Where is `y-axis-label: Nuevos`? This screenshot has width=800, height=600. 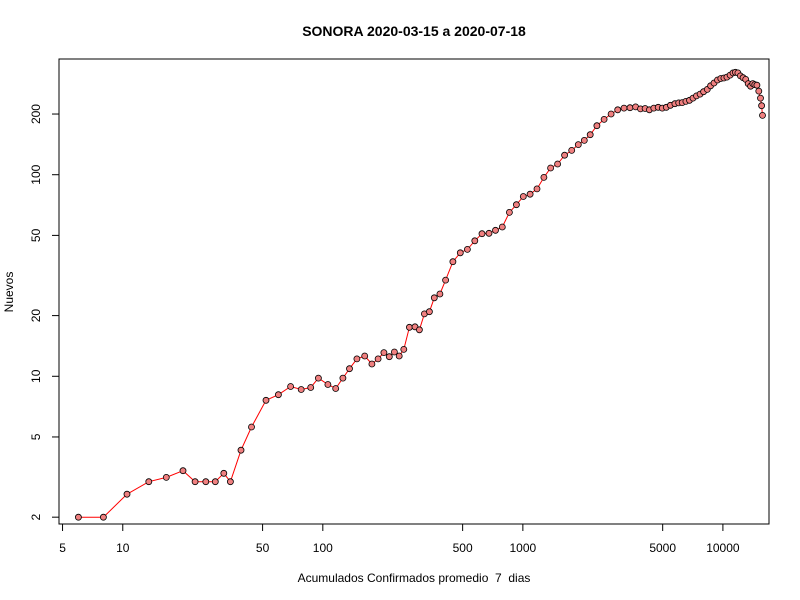 y-axis-label: Nuevos is located at coordinates (9, 292).